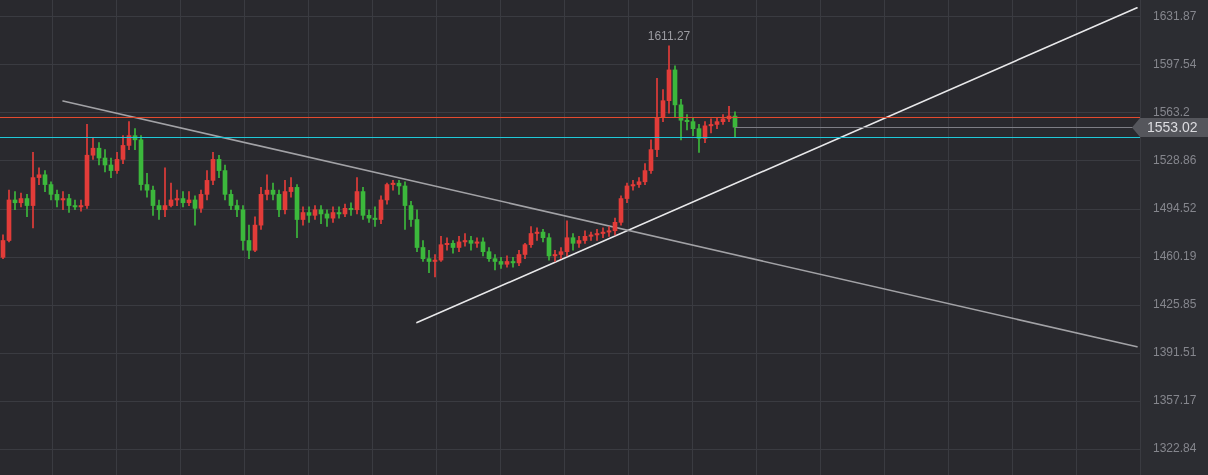 The image size is (1208, 475). Describe the element at coordinates (1175, 16) in the screenshot. I see `y-tick-label: 1631.87` at that location.